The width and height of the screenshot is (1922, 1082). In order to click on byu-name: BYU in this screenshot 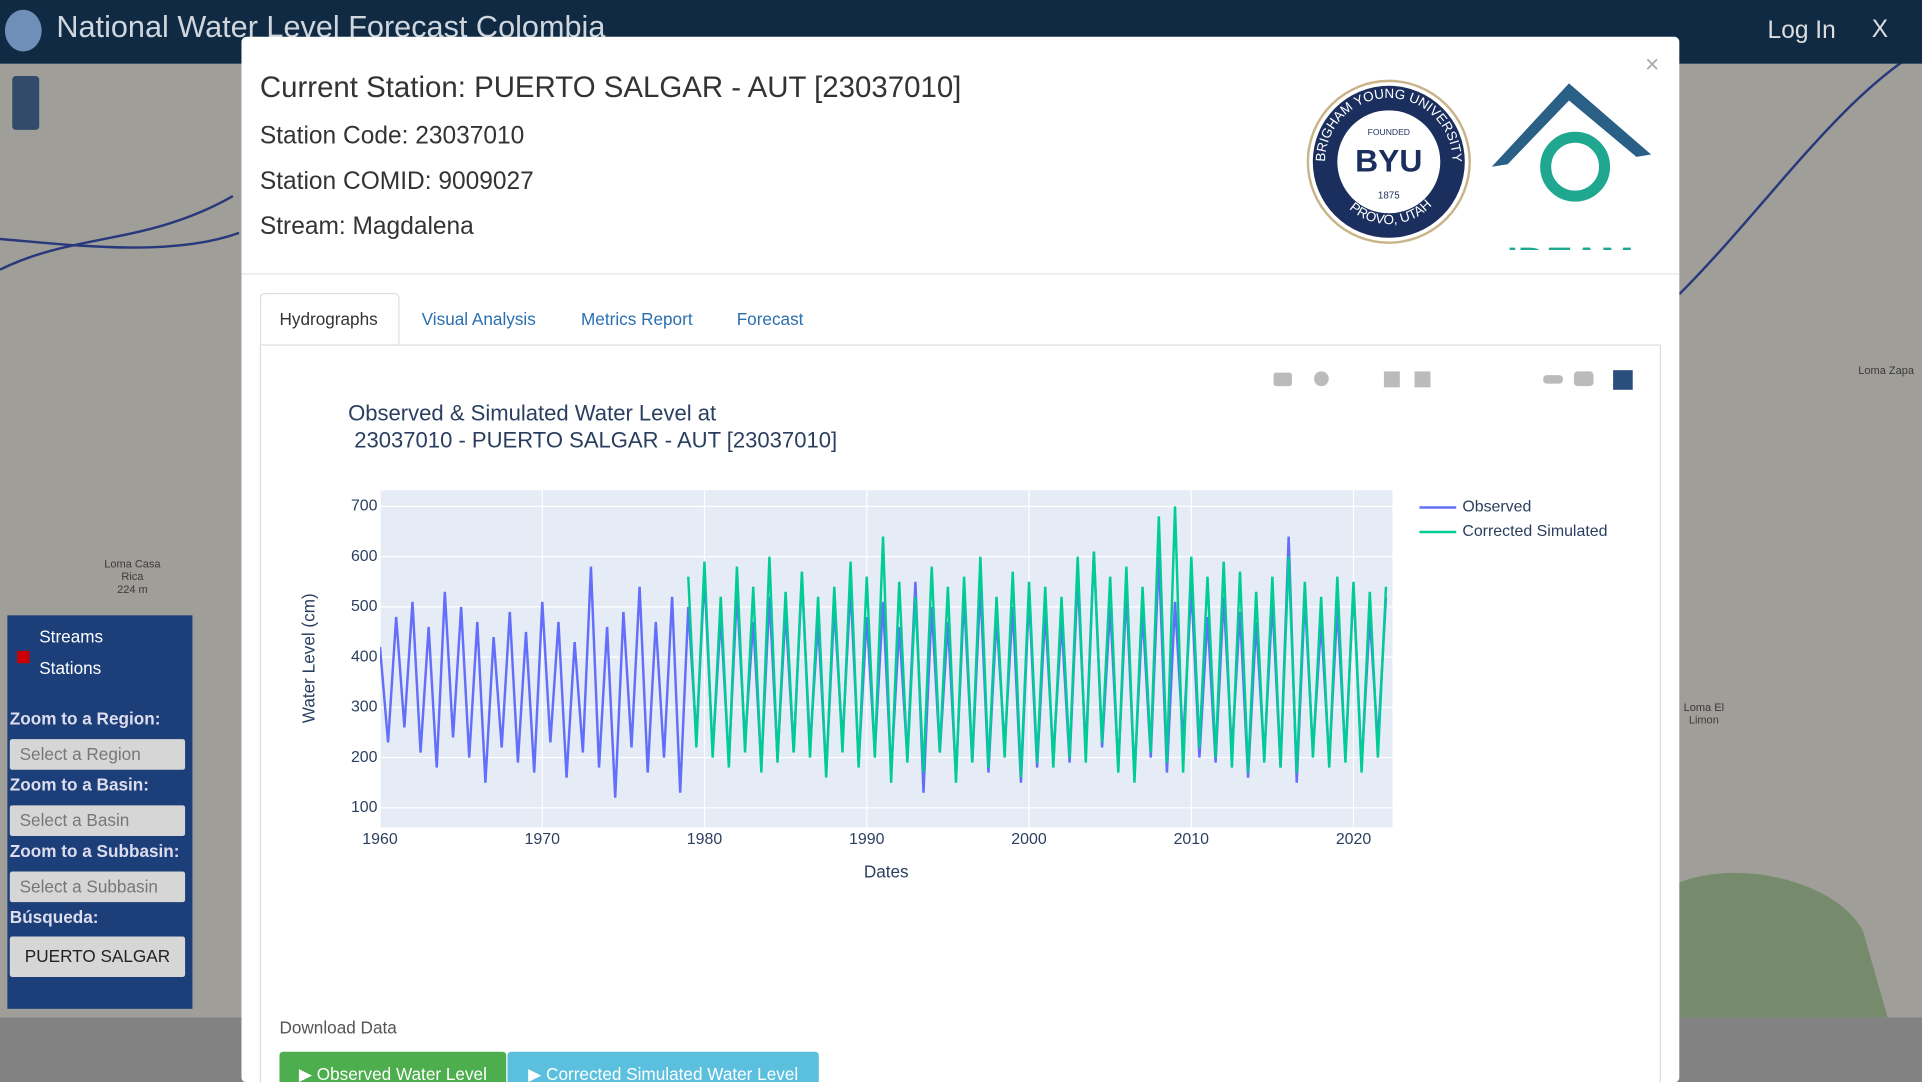, I will do `click(1388, 161)`.